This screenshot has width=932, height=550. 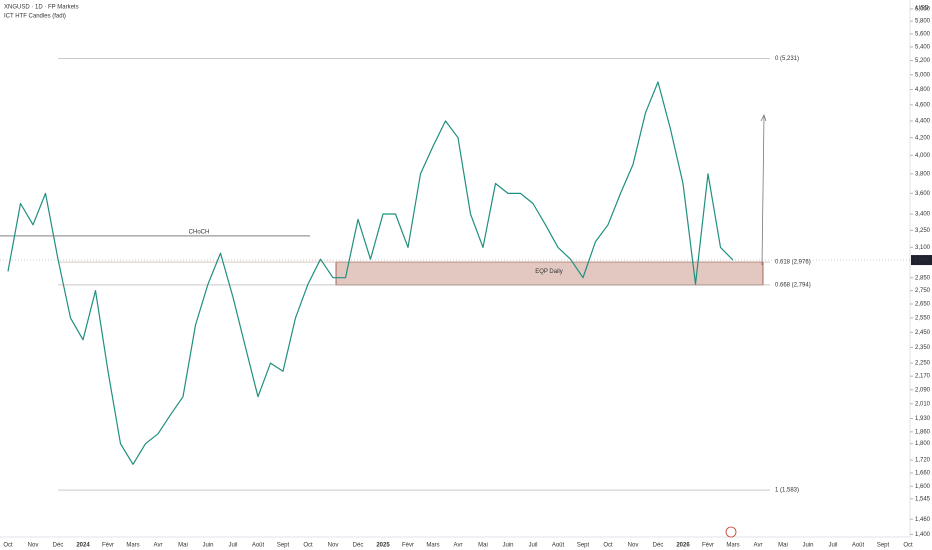 What do you see at coordinates (923, 348) in the screenshot?
I see `y-tick-label: 2,350` at bounding box center [923, 348].